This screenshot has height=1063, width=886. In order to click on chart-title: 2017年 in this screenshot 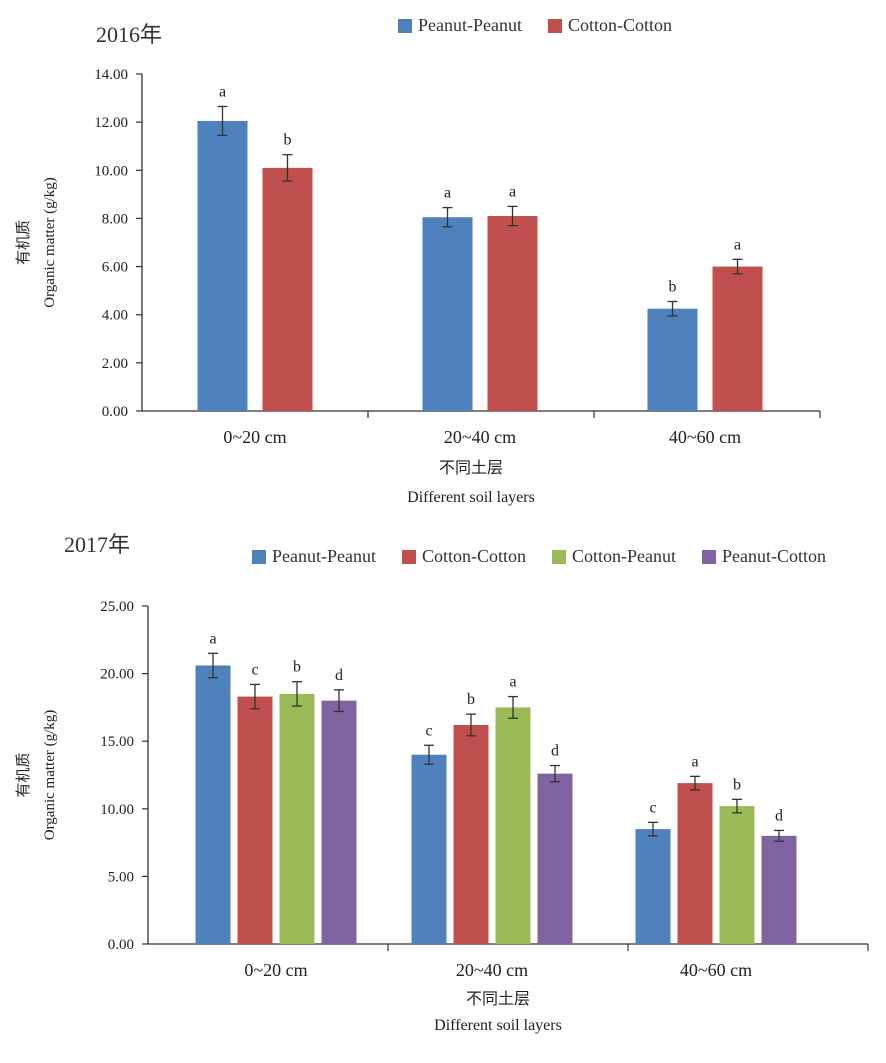, I will do `click(97, 544)`.